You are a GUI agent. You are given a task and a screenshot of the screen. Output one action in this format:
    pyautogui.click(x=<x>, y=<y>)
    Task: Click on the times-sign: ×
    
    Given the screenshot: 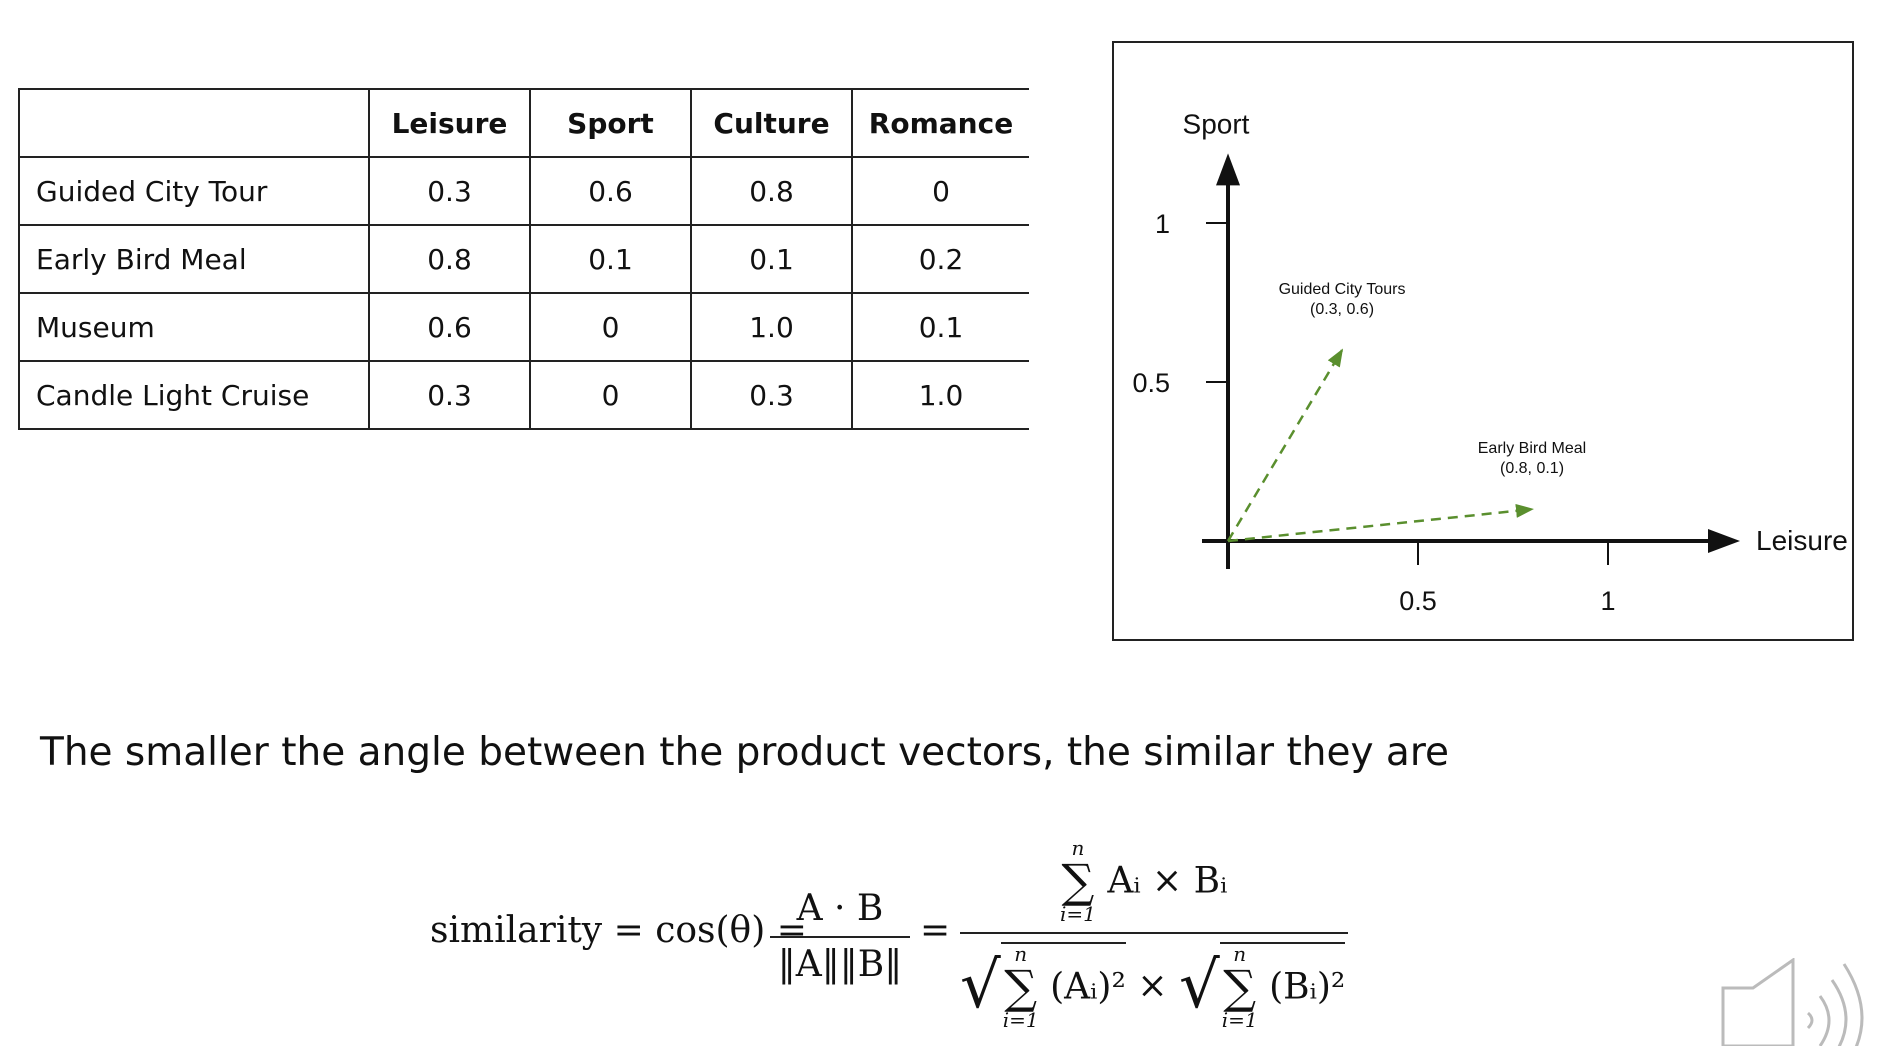 What is the action you would take?
    pyautogui.click(x=1152, y=986)
    